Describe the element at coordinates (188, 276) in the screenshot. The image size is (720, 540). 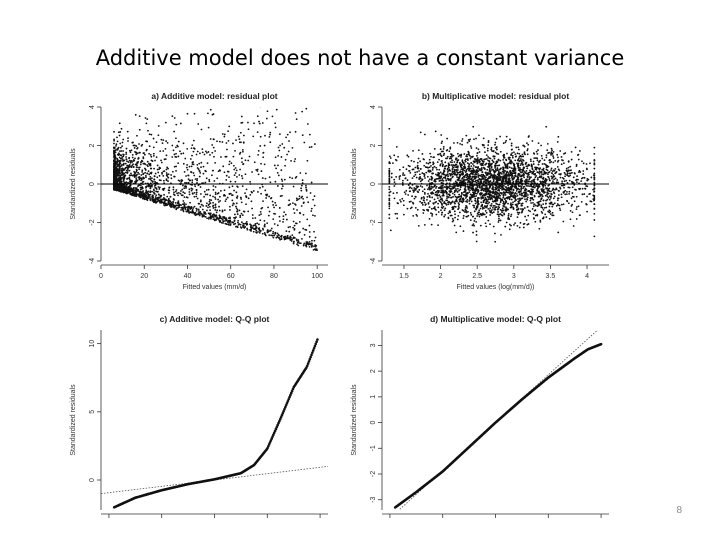
I see `x-tick-label: 40` at that location.